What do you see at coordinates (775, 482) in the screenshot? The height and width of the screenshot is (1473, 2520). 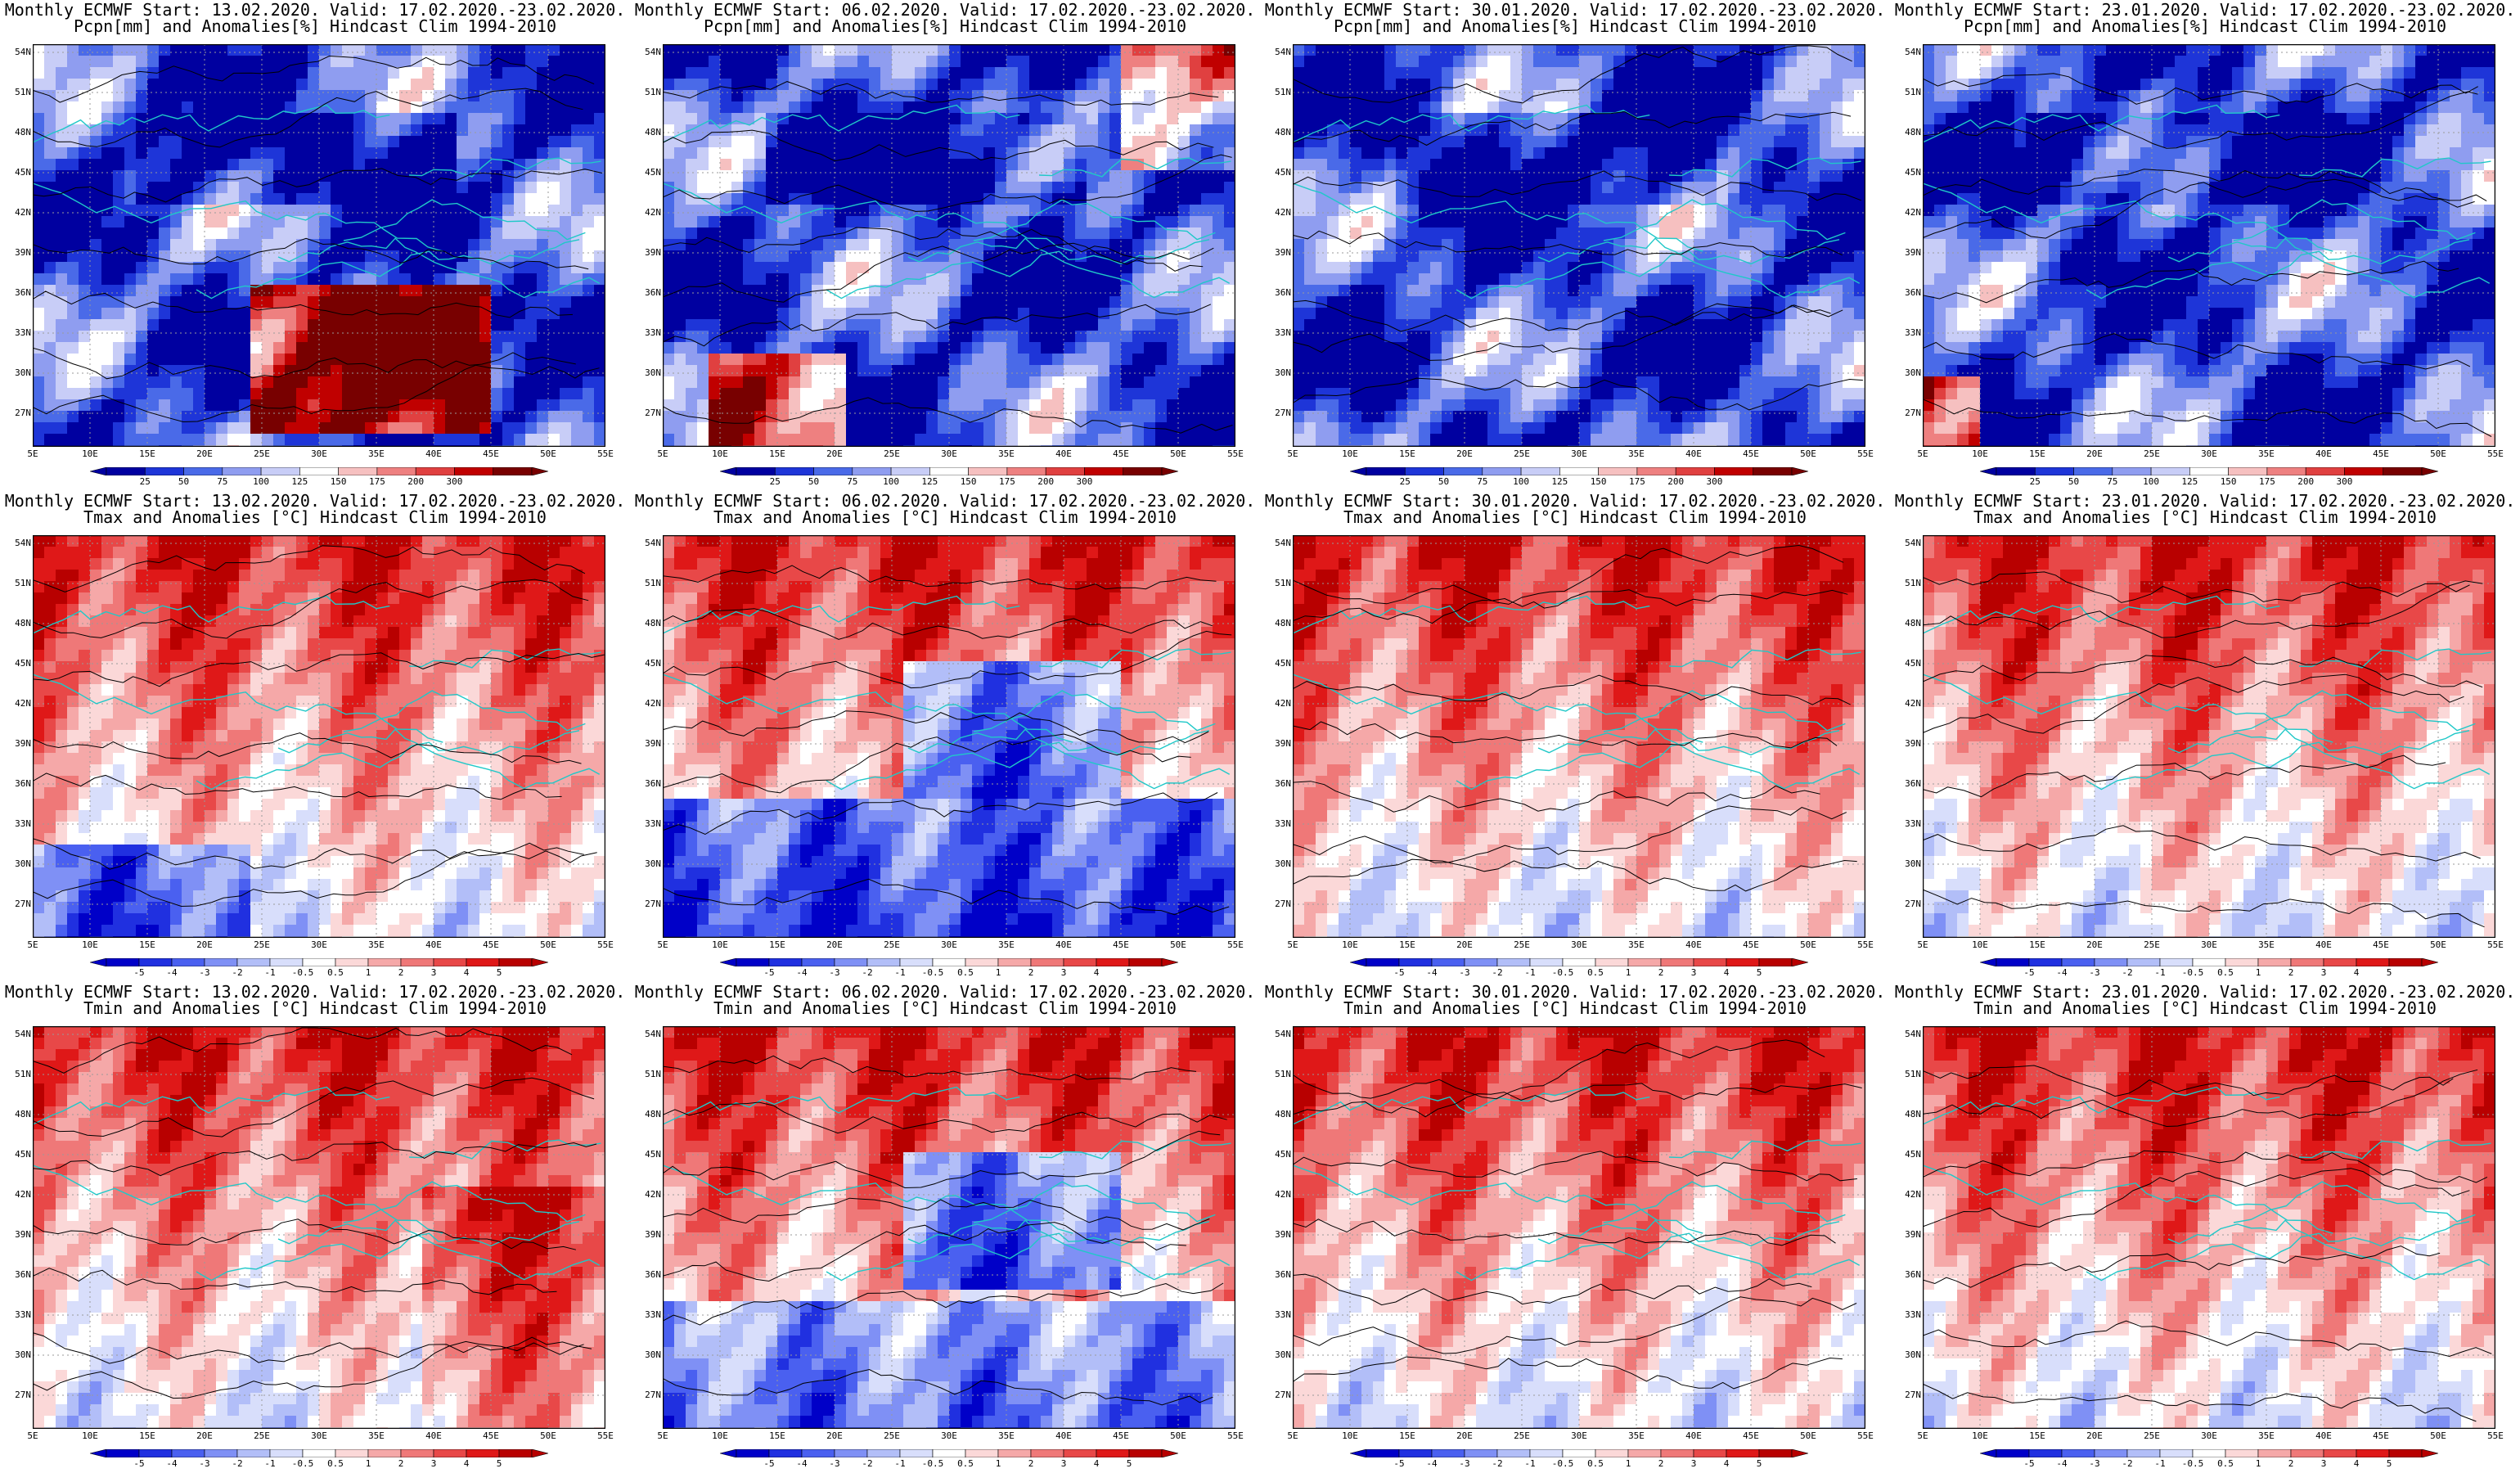 I see `colorbar-tick-label: 25` at bounding box center [775, 482].